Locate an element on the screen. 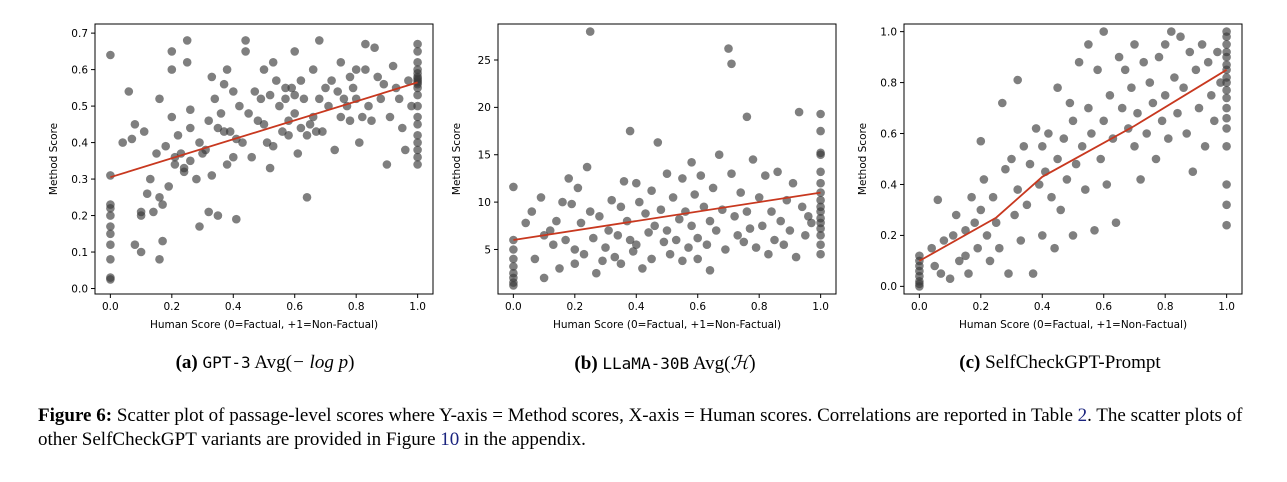 The height and width of the screenshot is (482, 1287). subcaption-a: (a) GPT-3 Avg(− log p) is located at coordinates (265, 363).